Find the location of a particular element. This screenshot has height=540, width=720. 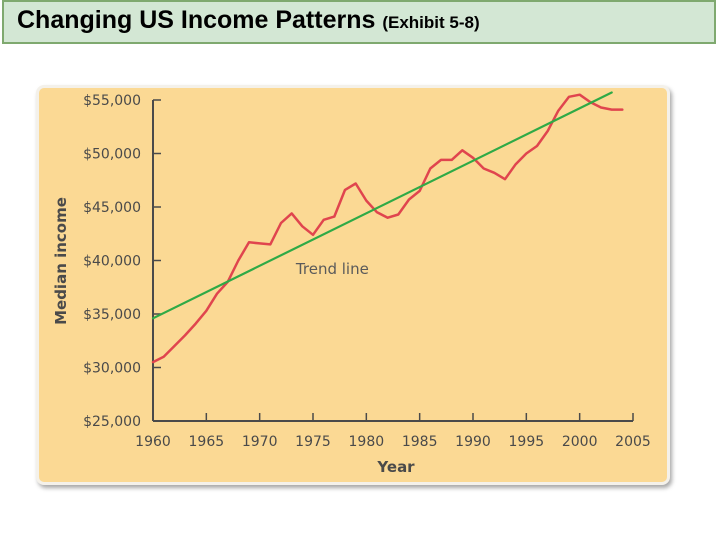

y-tick-label: $45,000 is located at coordinates (112, 208).